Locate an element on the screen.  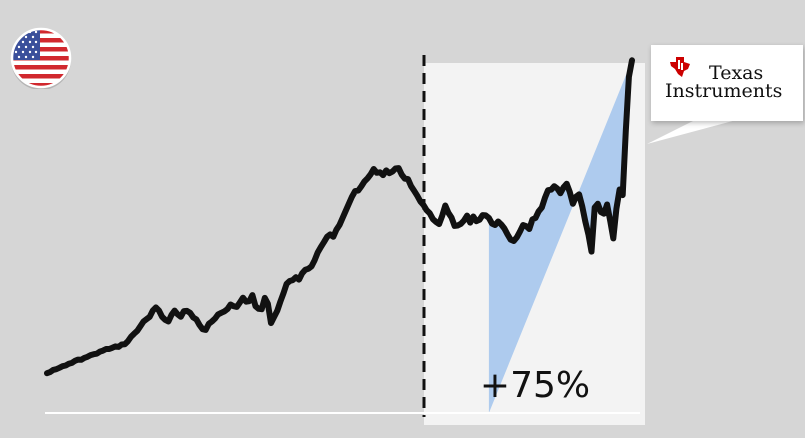
highlight-area is located at coordinates (560, 237).